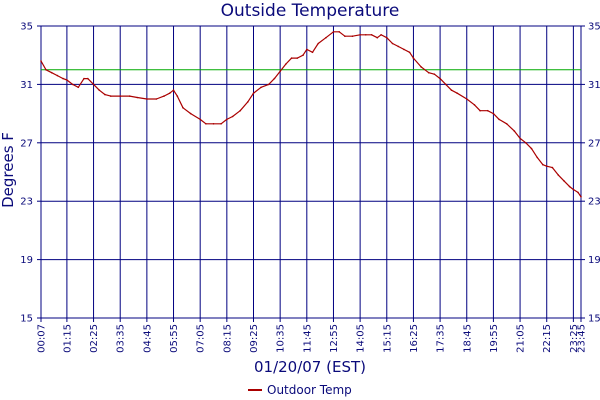 The height and width of the screenshot is (400, 600). I want to click on x-tick-label: 16:25, so click(414, 338).